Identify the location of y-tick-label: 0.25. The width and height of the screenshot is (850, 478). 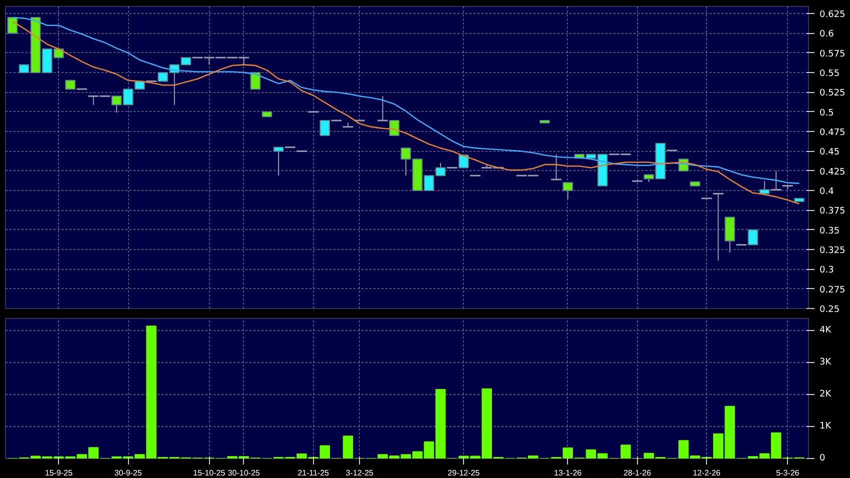
(830, 310).